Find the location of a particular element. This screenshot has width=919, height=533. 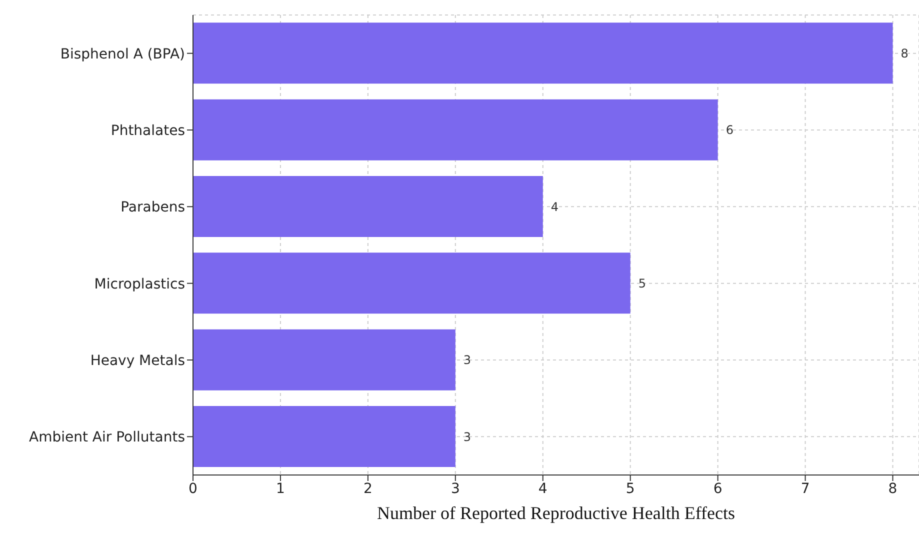

x-tick-label: 5 is located at coordinates (630, 488).